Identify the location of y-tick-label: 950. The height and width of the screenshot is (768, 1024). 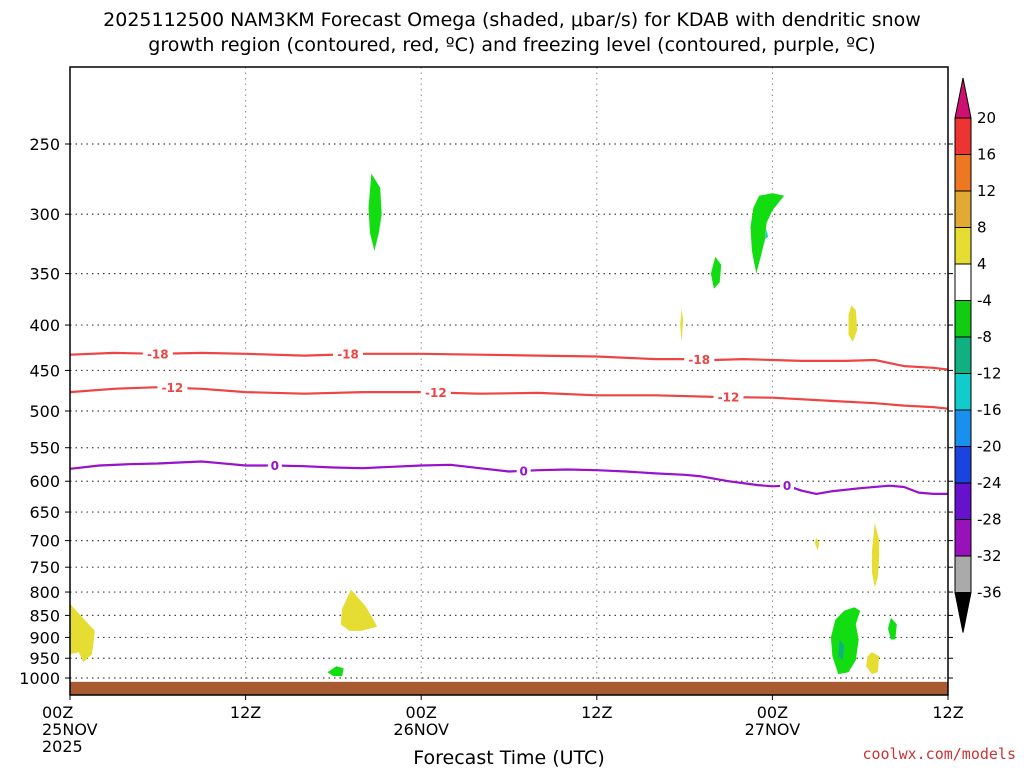
(44, 658).